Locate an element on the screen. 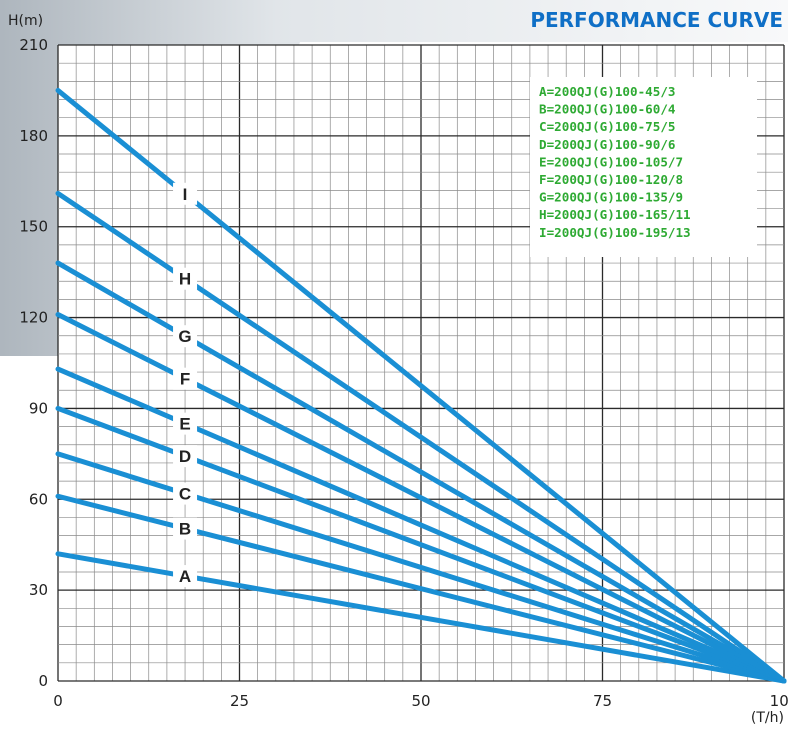 Image resolution: width=788 pixels, height=732 pixels. y-tick-label: 150 is located at coordinates (33, 227).